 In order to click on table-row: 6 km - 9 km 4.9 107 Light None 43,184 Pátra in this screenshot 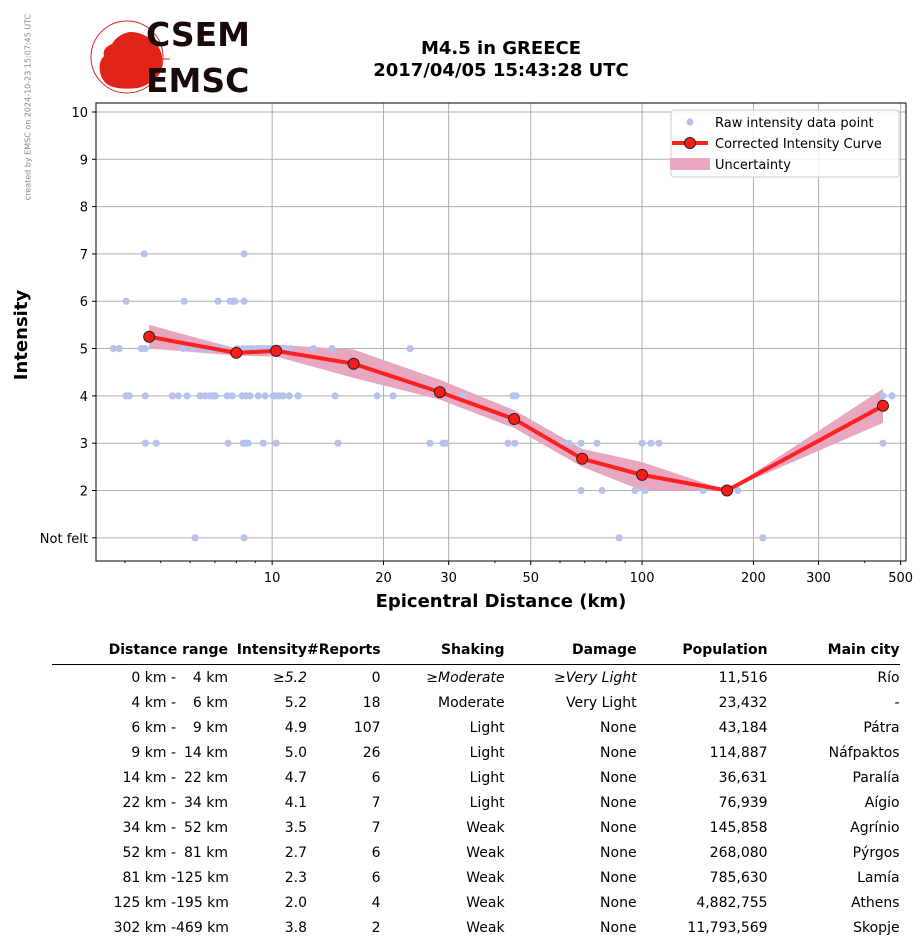, I will do `click(475, 727)`.